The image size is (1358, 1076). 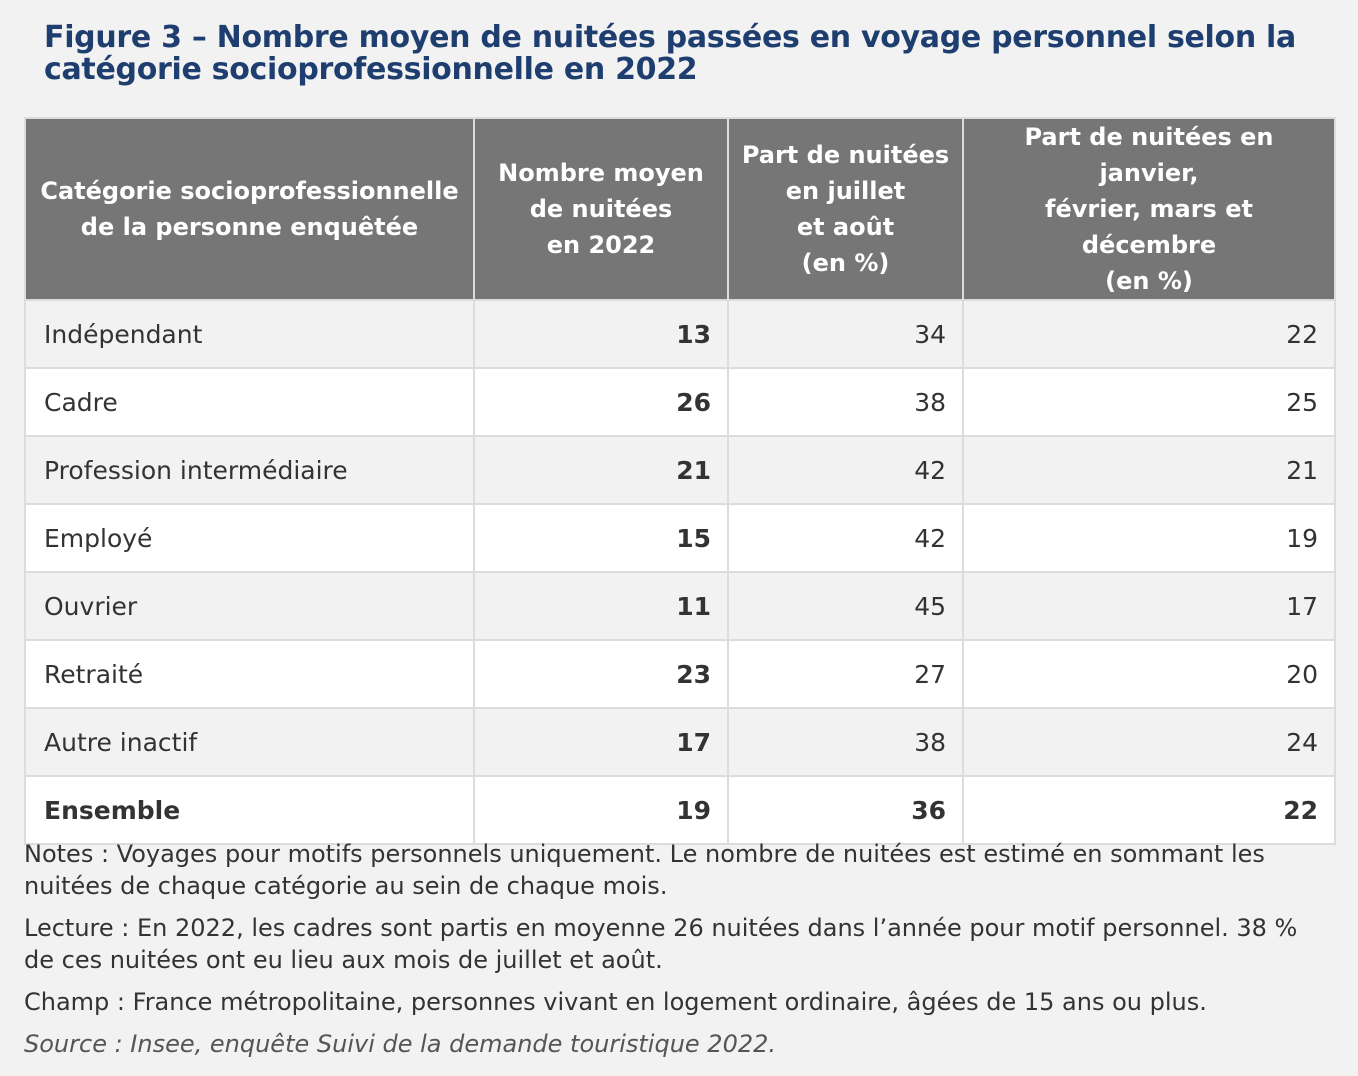 I want to click on row-category: Autre inactif, so click(x=249, y=742).